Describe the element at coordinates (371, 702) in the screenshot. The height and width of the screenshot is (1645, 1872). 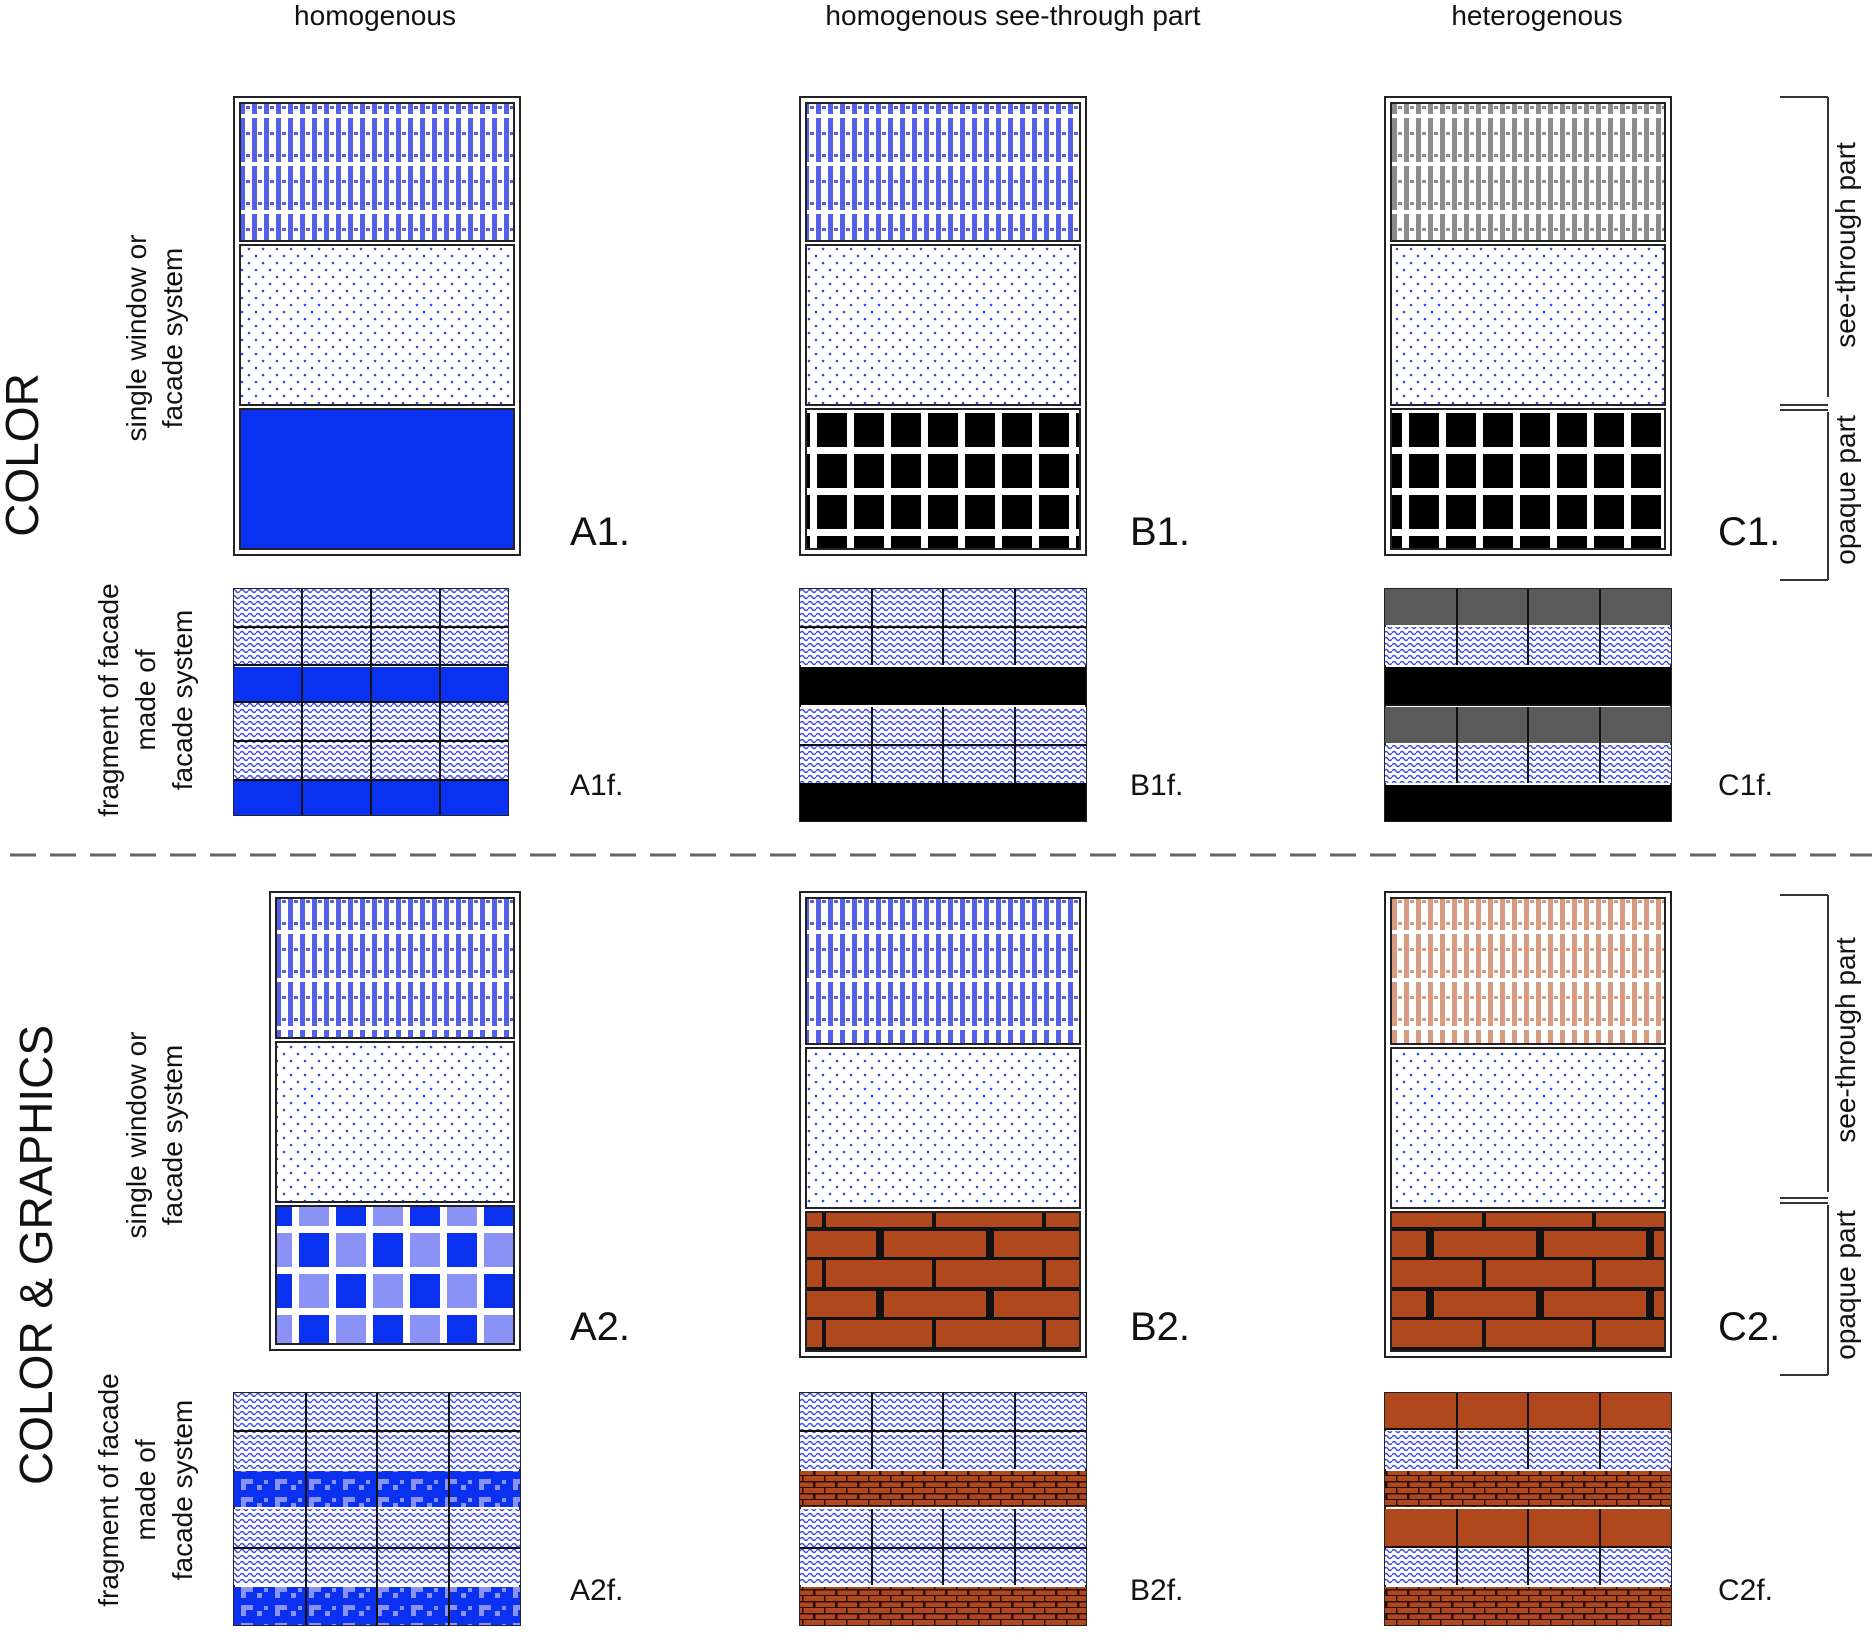
I see `fragment-A1f` at that location.